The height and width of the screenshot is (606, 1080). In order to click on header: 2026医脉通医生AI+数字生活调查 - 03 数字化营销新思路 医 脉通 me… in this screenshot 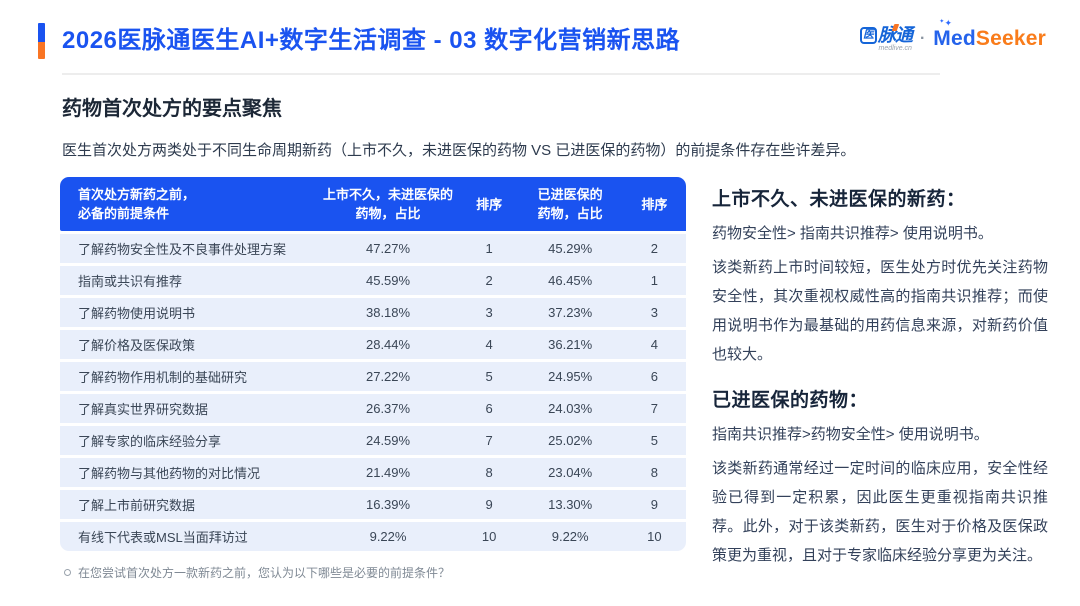, I will do `click(542, 40)`.